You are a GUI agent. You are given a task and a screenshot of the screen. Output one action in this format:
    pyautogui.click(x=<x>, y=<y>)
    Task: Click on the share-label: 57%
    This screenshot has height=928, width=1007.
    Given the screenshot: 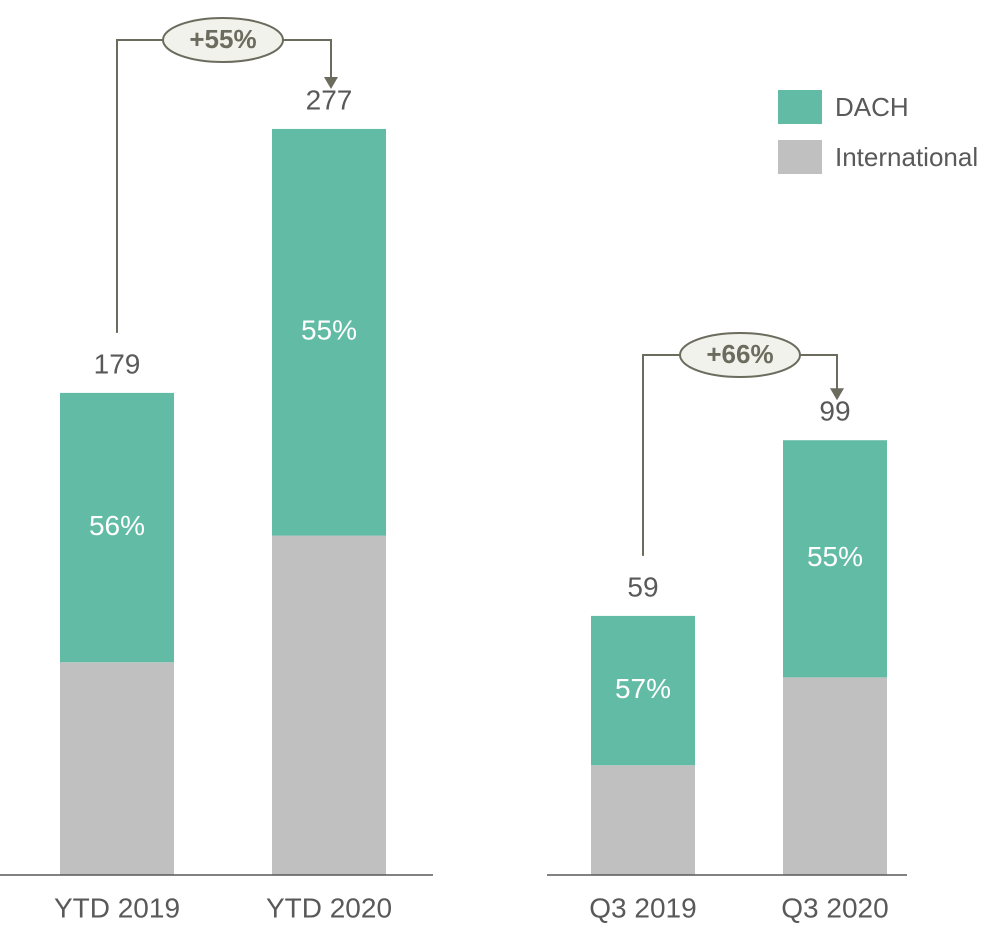 What is the action you would take?
    pyautogui.click(x=643, y=688)
    